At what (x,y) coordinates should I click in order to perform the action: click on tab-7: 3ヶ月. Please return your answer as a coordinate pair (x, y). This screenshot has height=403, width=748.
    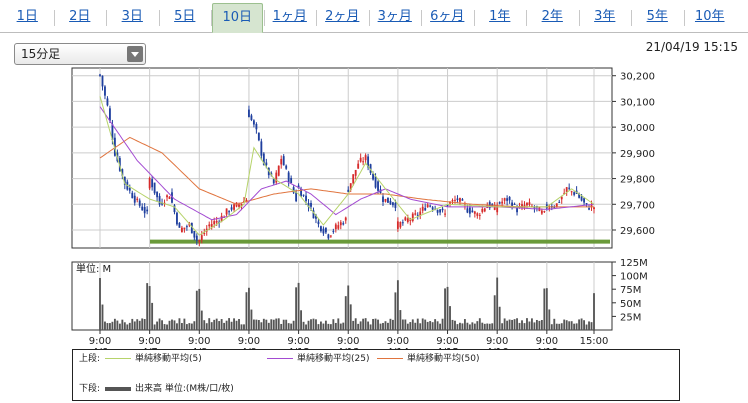
    Looking at the image, I should click on (394, 16).